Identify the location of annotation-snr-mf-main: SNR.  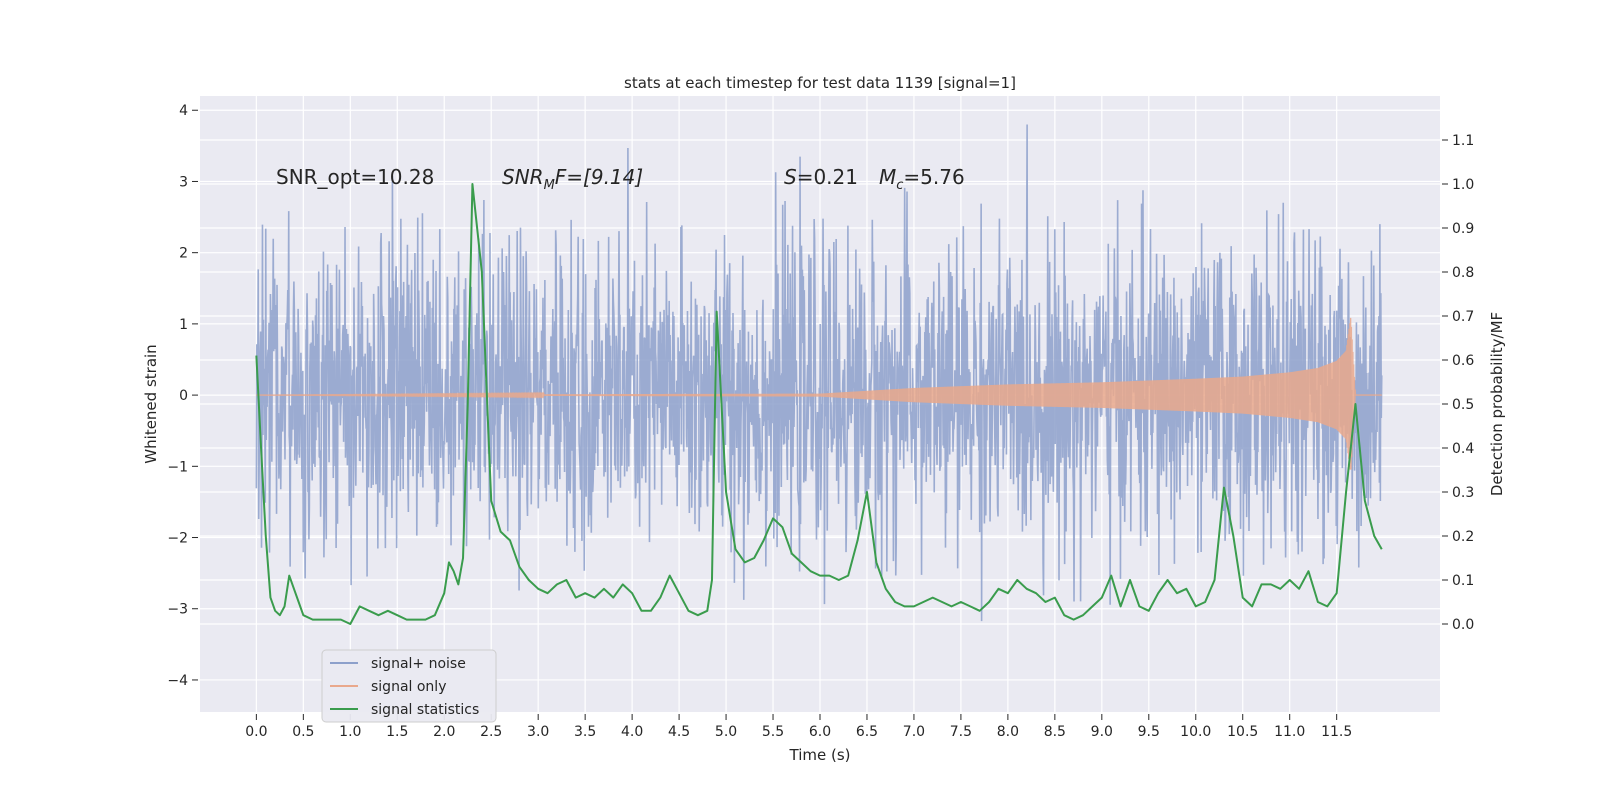
(523, 177).